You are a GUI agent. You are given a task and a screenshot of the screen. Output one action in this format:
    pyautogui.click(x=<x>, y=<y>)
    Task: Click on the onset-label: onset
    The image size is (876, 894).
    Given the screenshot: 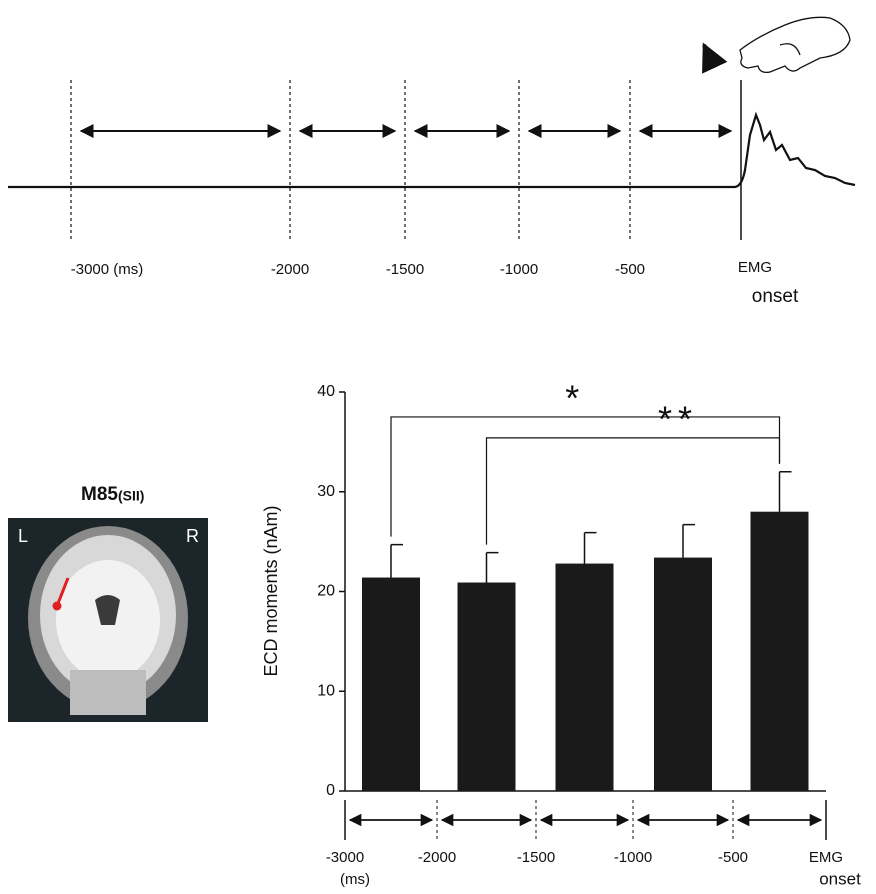 What is the action you would take?
    pyautogui.click(x=775, y=296)
    